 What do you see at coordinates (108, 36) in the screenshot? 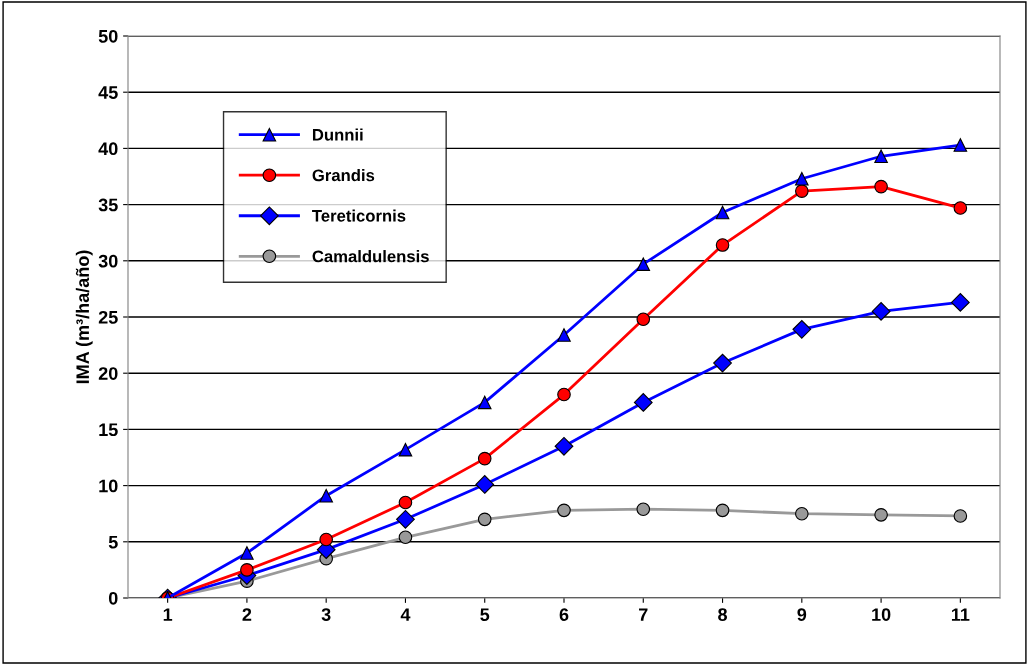
I see `y-tick-label: 50` at bounding box center [108, 36].